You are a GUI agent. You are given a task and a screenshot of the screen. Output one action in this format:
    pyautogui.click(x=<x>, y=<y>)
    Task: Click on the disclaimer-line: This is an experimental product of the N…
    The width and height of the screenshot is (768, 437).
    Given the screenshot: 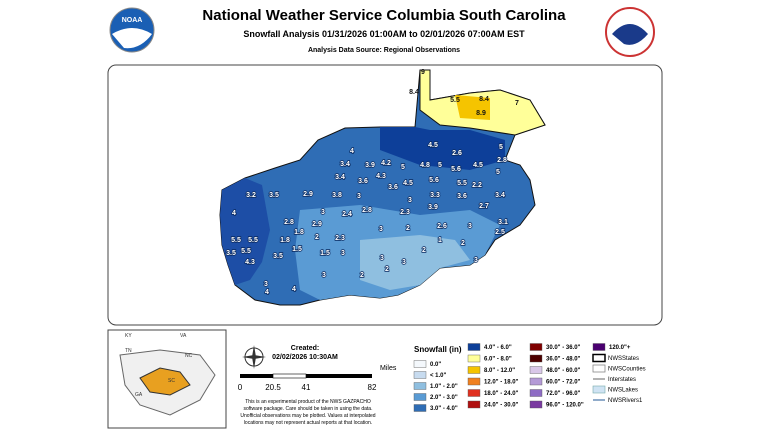 What is the action you would take?
    pyautogui.click(x=308, y=402)
    